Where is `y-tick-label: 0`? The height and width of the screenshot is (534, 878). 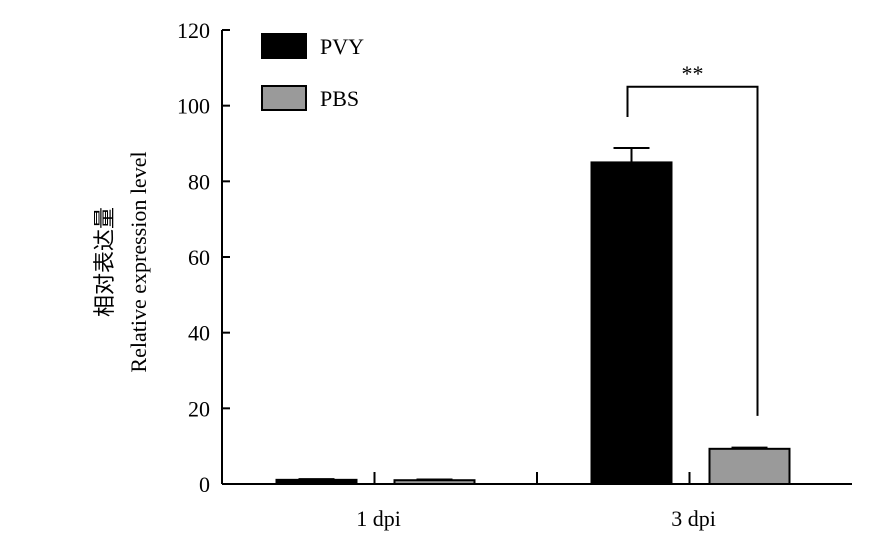
y-tick-label: 0 is located at coordinates (204, 484).